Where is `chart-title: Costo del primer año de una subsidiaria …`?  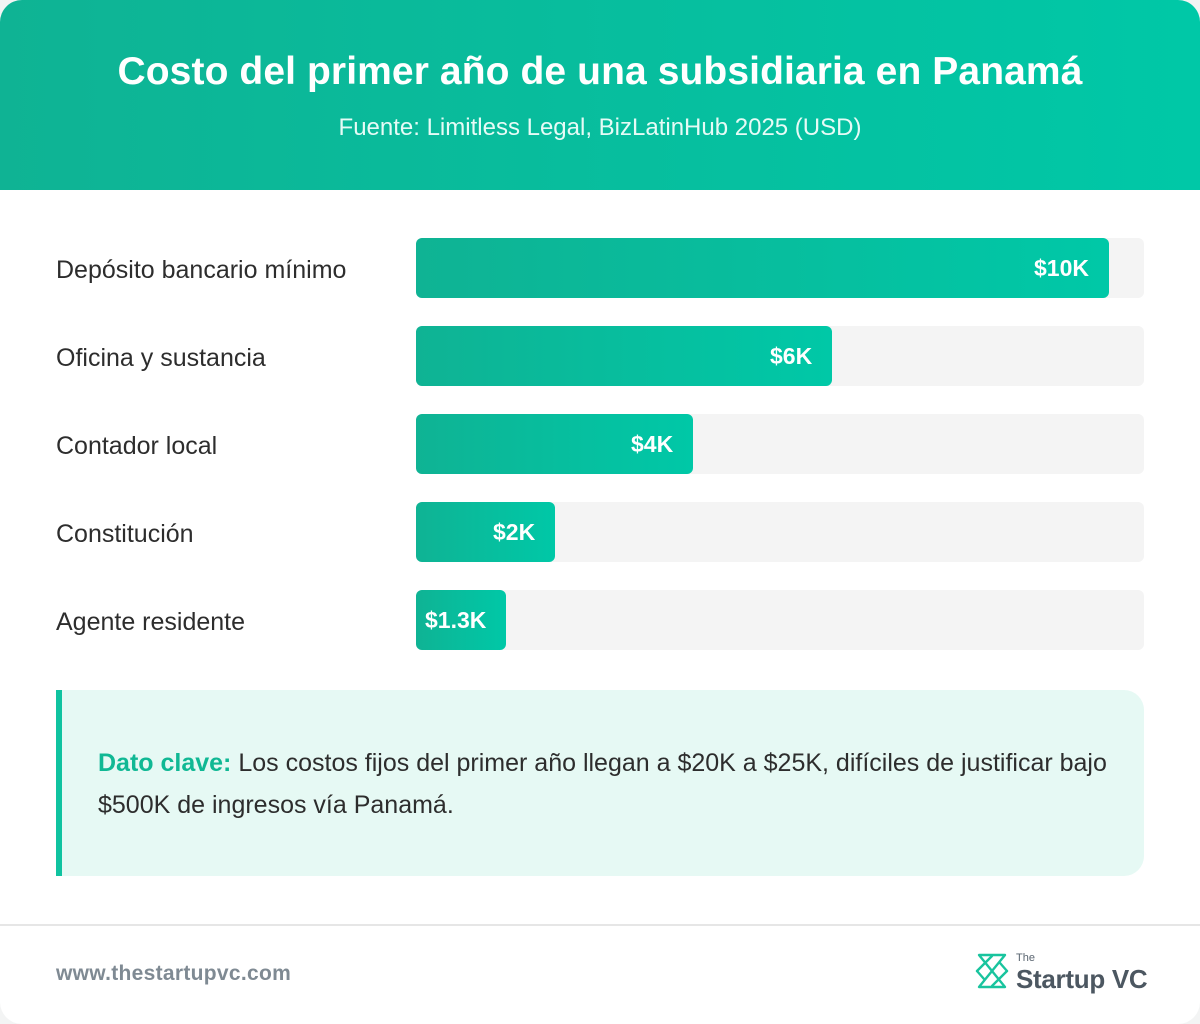
chart-title: Costo del primer año de una subsidiaria … is located at coordinates (600, 71).